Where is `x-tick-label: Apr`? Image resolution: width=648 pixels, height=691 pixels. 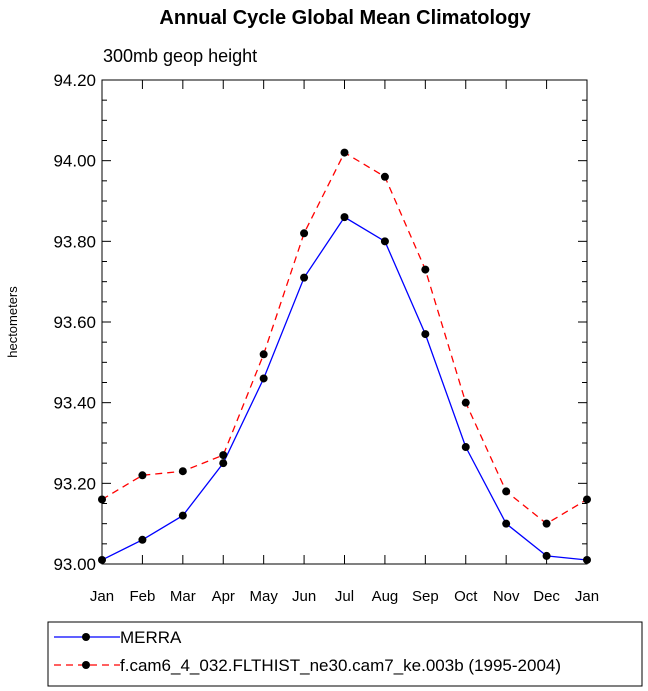
x-tick-label: Apr is located at coordinates (223, 596).